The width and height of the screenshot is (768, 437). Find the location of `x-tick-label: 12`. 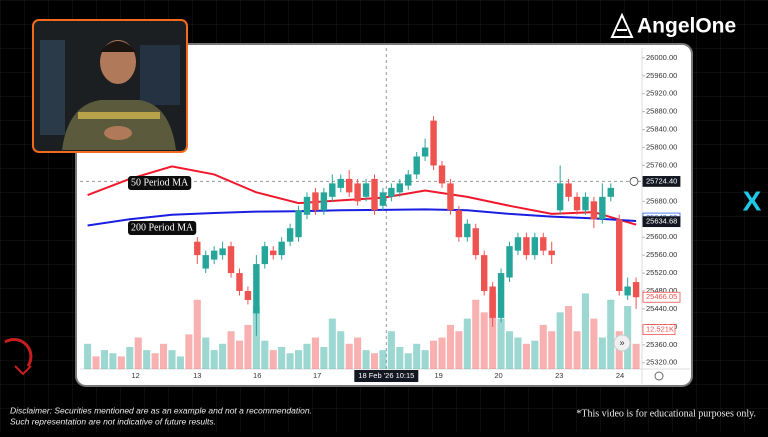

x-tick-label: 12 is located at coordinates (136, 375).